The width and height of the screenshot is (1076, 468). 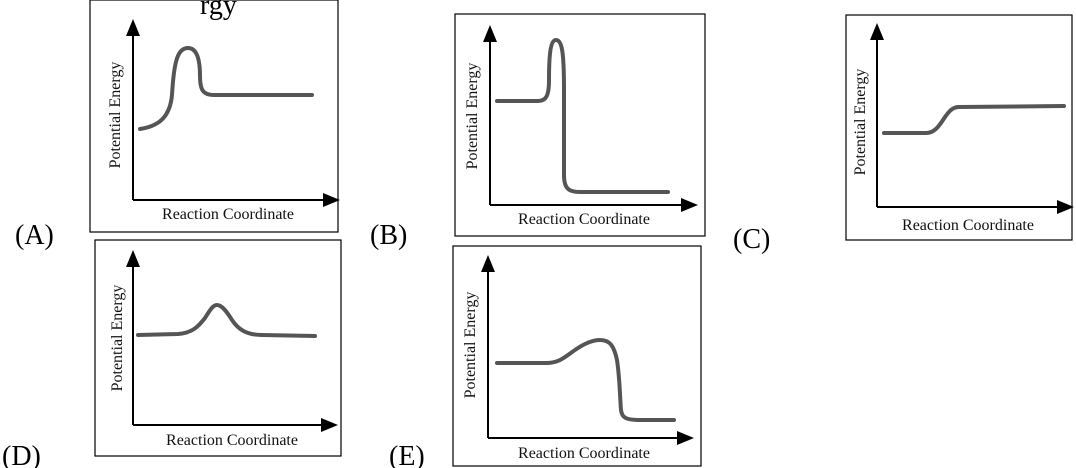 I want to click on energy-diagram-e: Potential Energy Reaction Coordinate, so click(x=577, y=356).